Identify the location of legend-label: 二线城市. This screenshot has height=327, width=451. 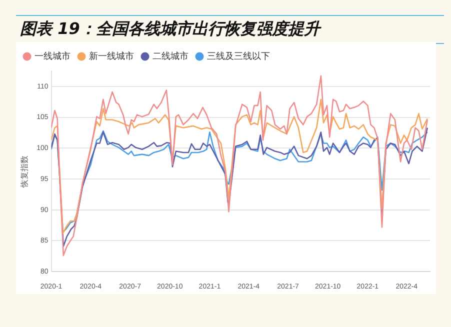
(170, 55).